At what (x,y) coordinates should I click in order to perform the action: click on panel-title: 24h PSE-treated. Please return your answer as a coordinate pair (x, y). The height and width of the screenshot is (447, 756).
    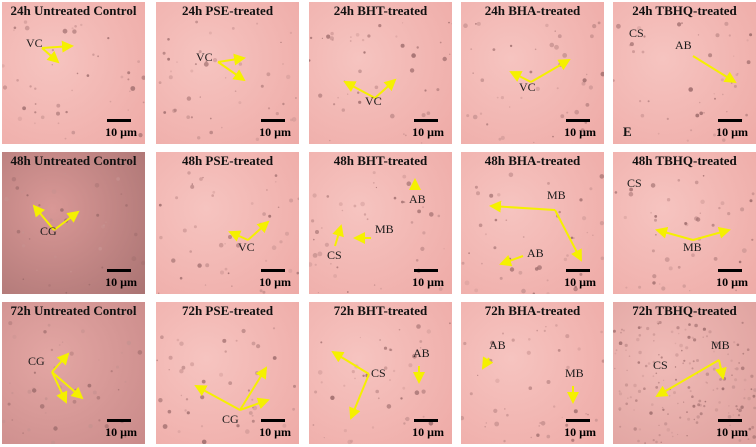
    Looking at the image, I should click on (227, 10).